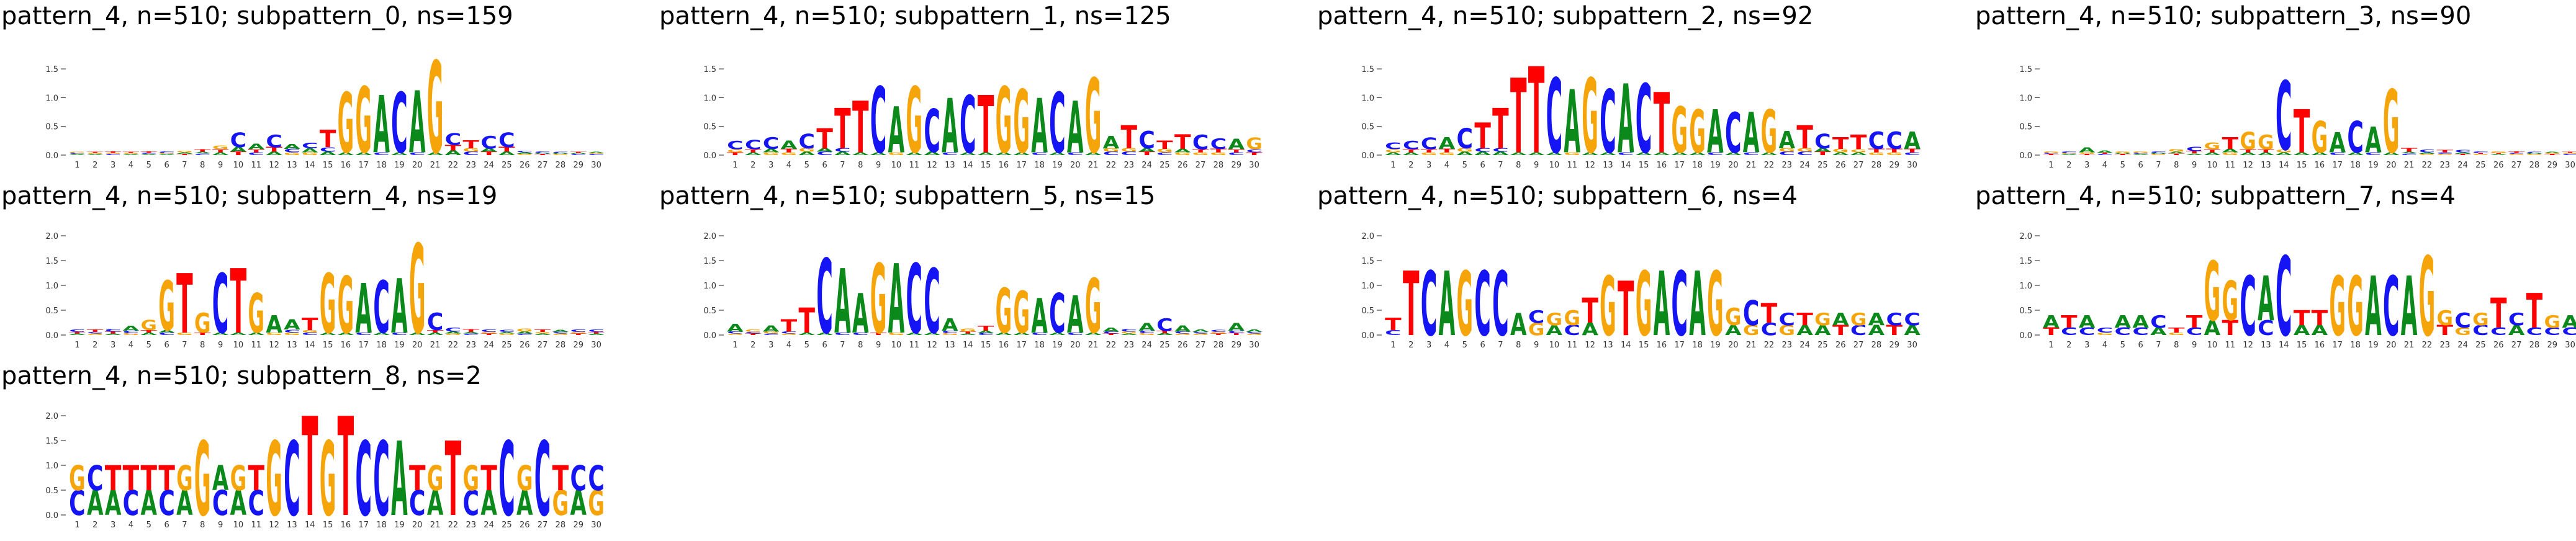  What do you see at coordinates (453, 165) in the screenshot?
I see `x-tick-label: 22` at bounding box center [453, 165].